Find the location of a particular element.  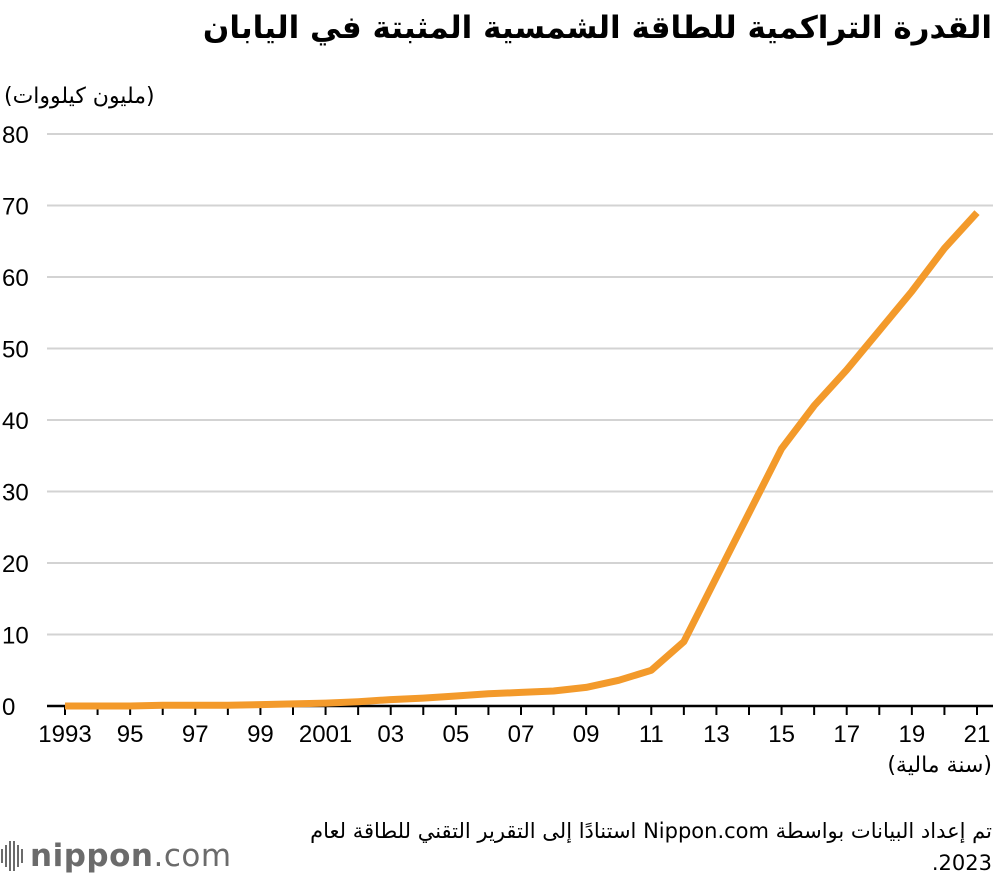

x-tick-label-13: 13 is located at coordinates (716, 734).